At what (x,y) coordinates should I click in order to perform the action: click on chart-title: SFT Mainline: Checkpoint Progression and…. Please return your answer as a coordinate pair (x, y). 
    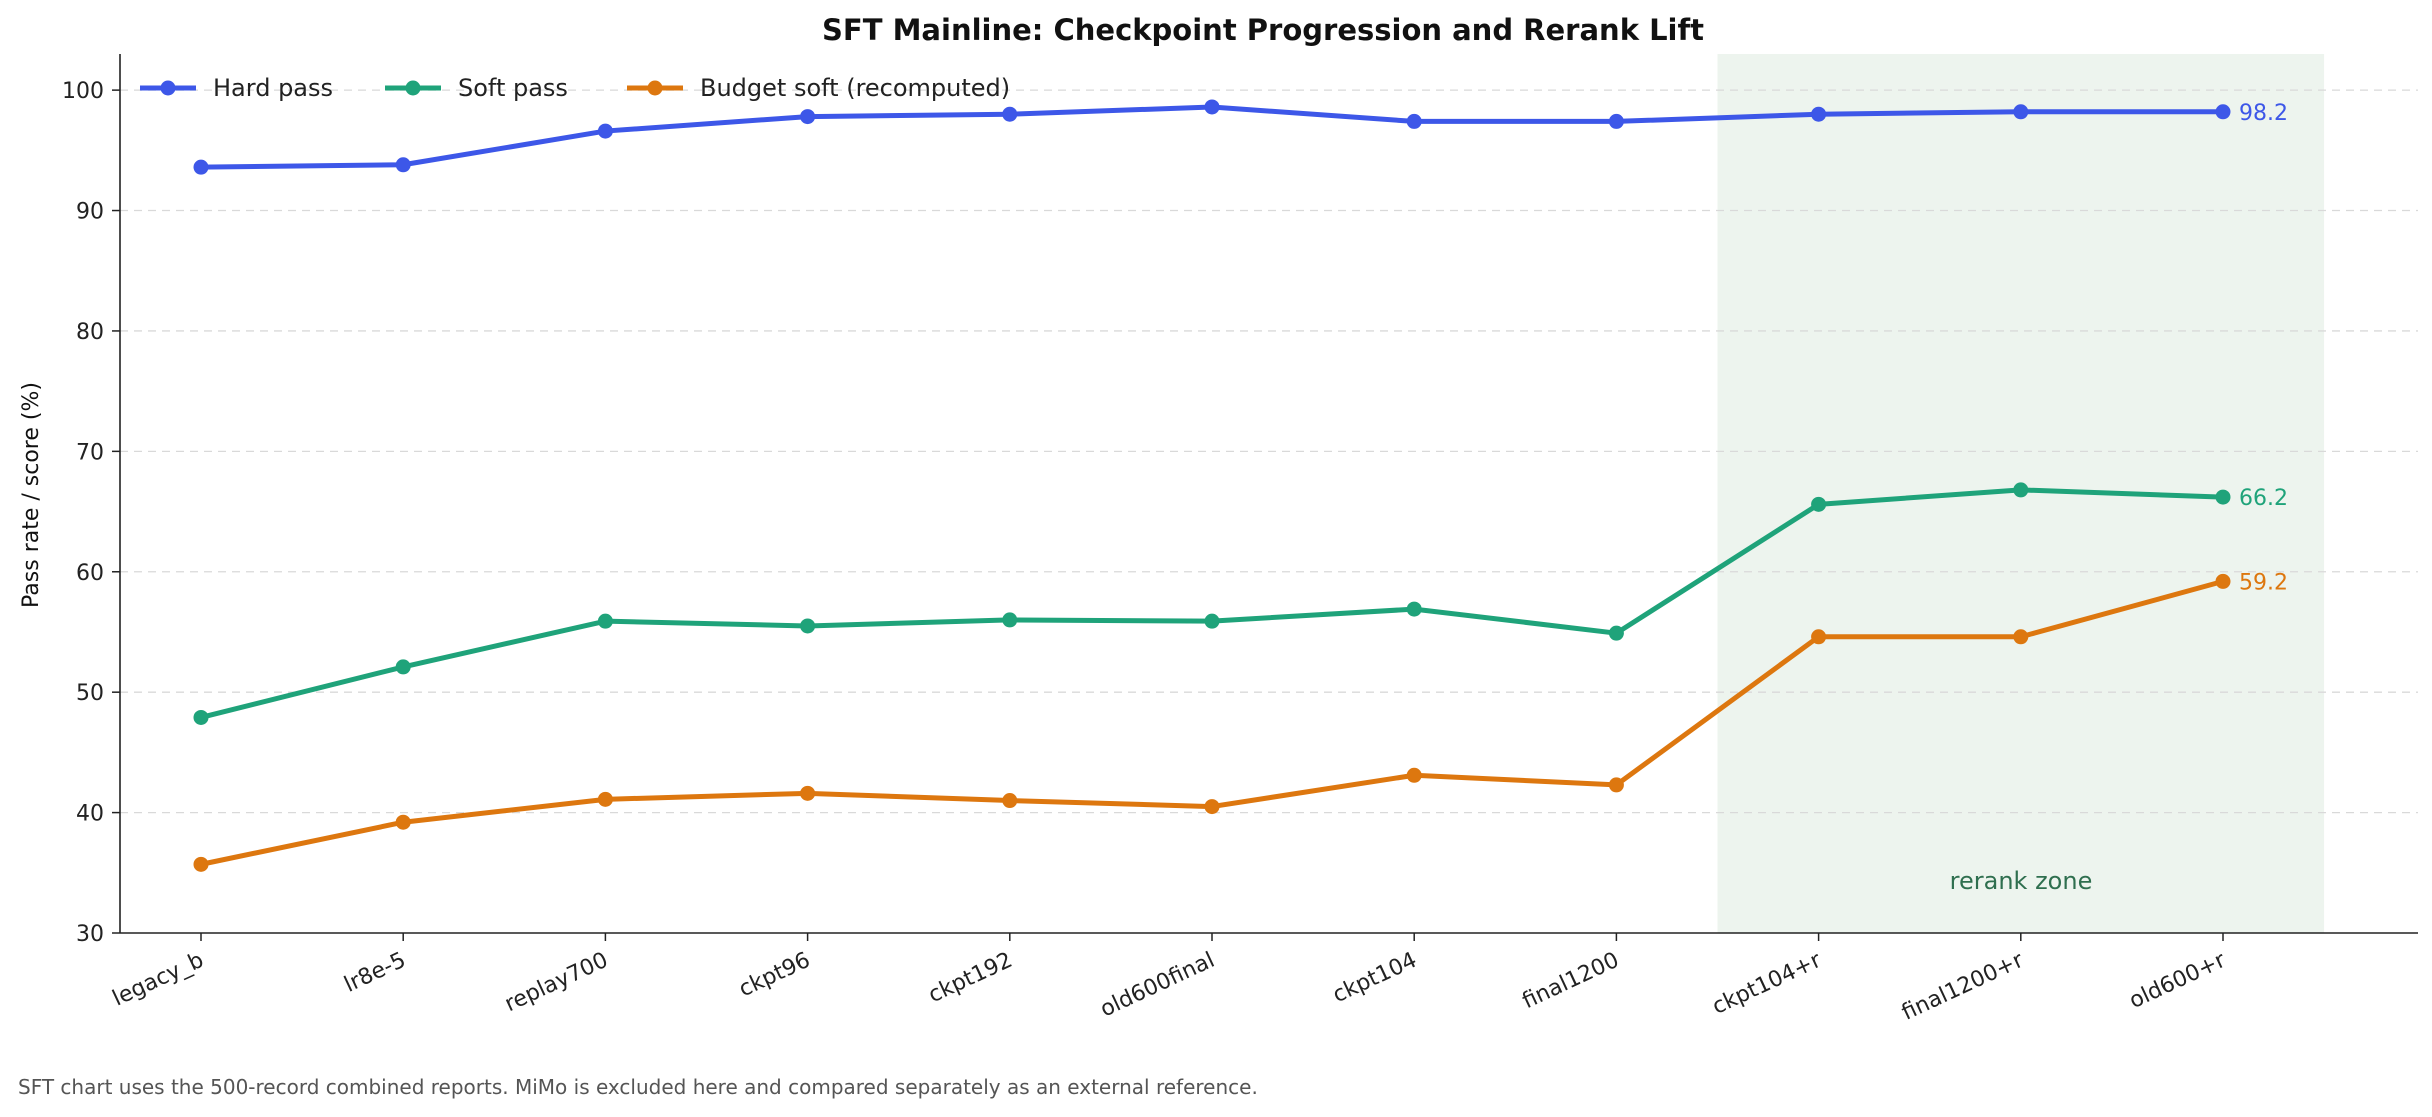
    Looking at the image, I should click on (1263, 30).